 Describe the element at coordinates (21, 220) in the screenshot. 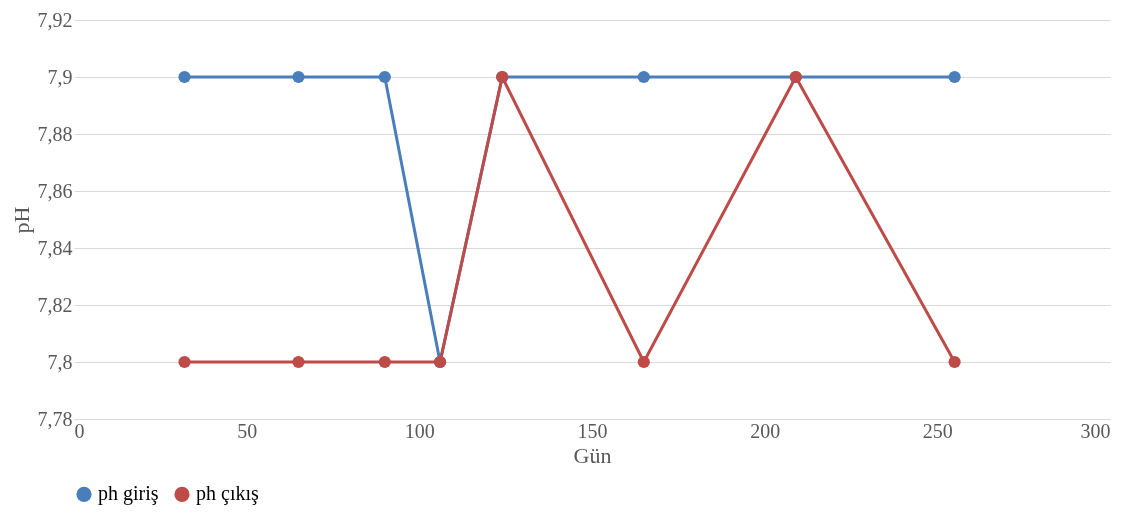

I see `y-axis-title: pH` at that location.